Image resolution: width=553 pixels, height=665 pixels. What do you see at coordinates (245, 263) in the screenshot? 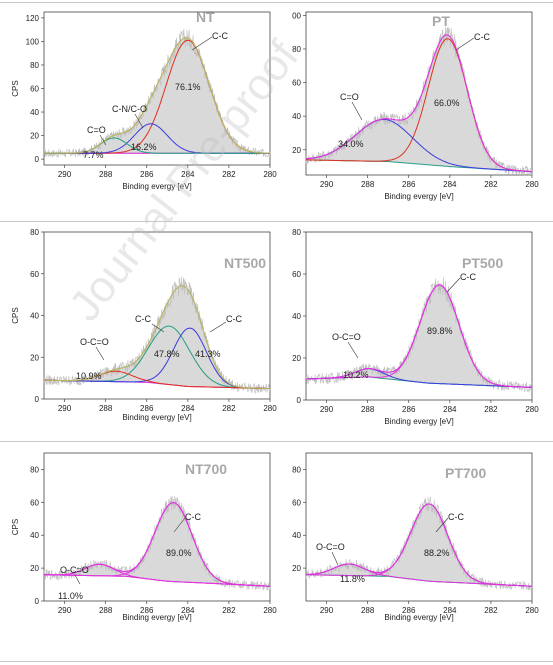
I see `panel-title: NT500` at bounding box center [245, 263].